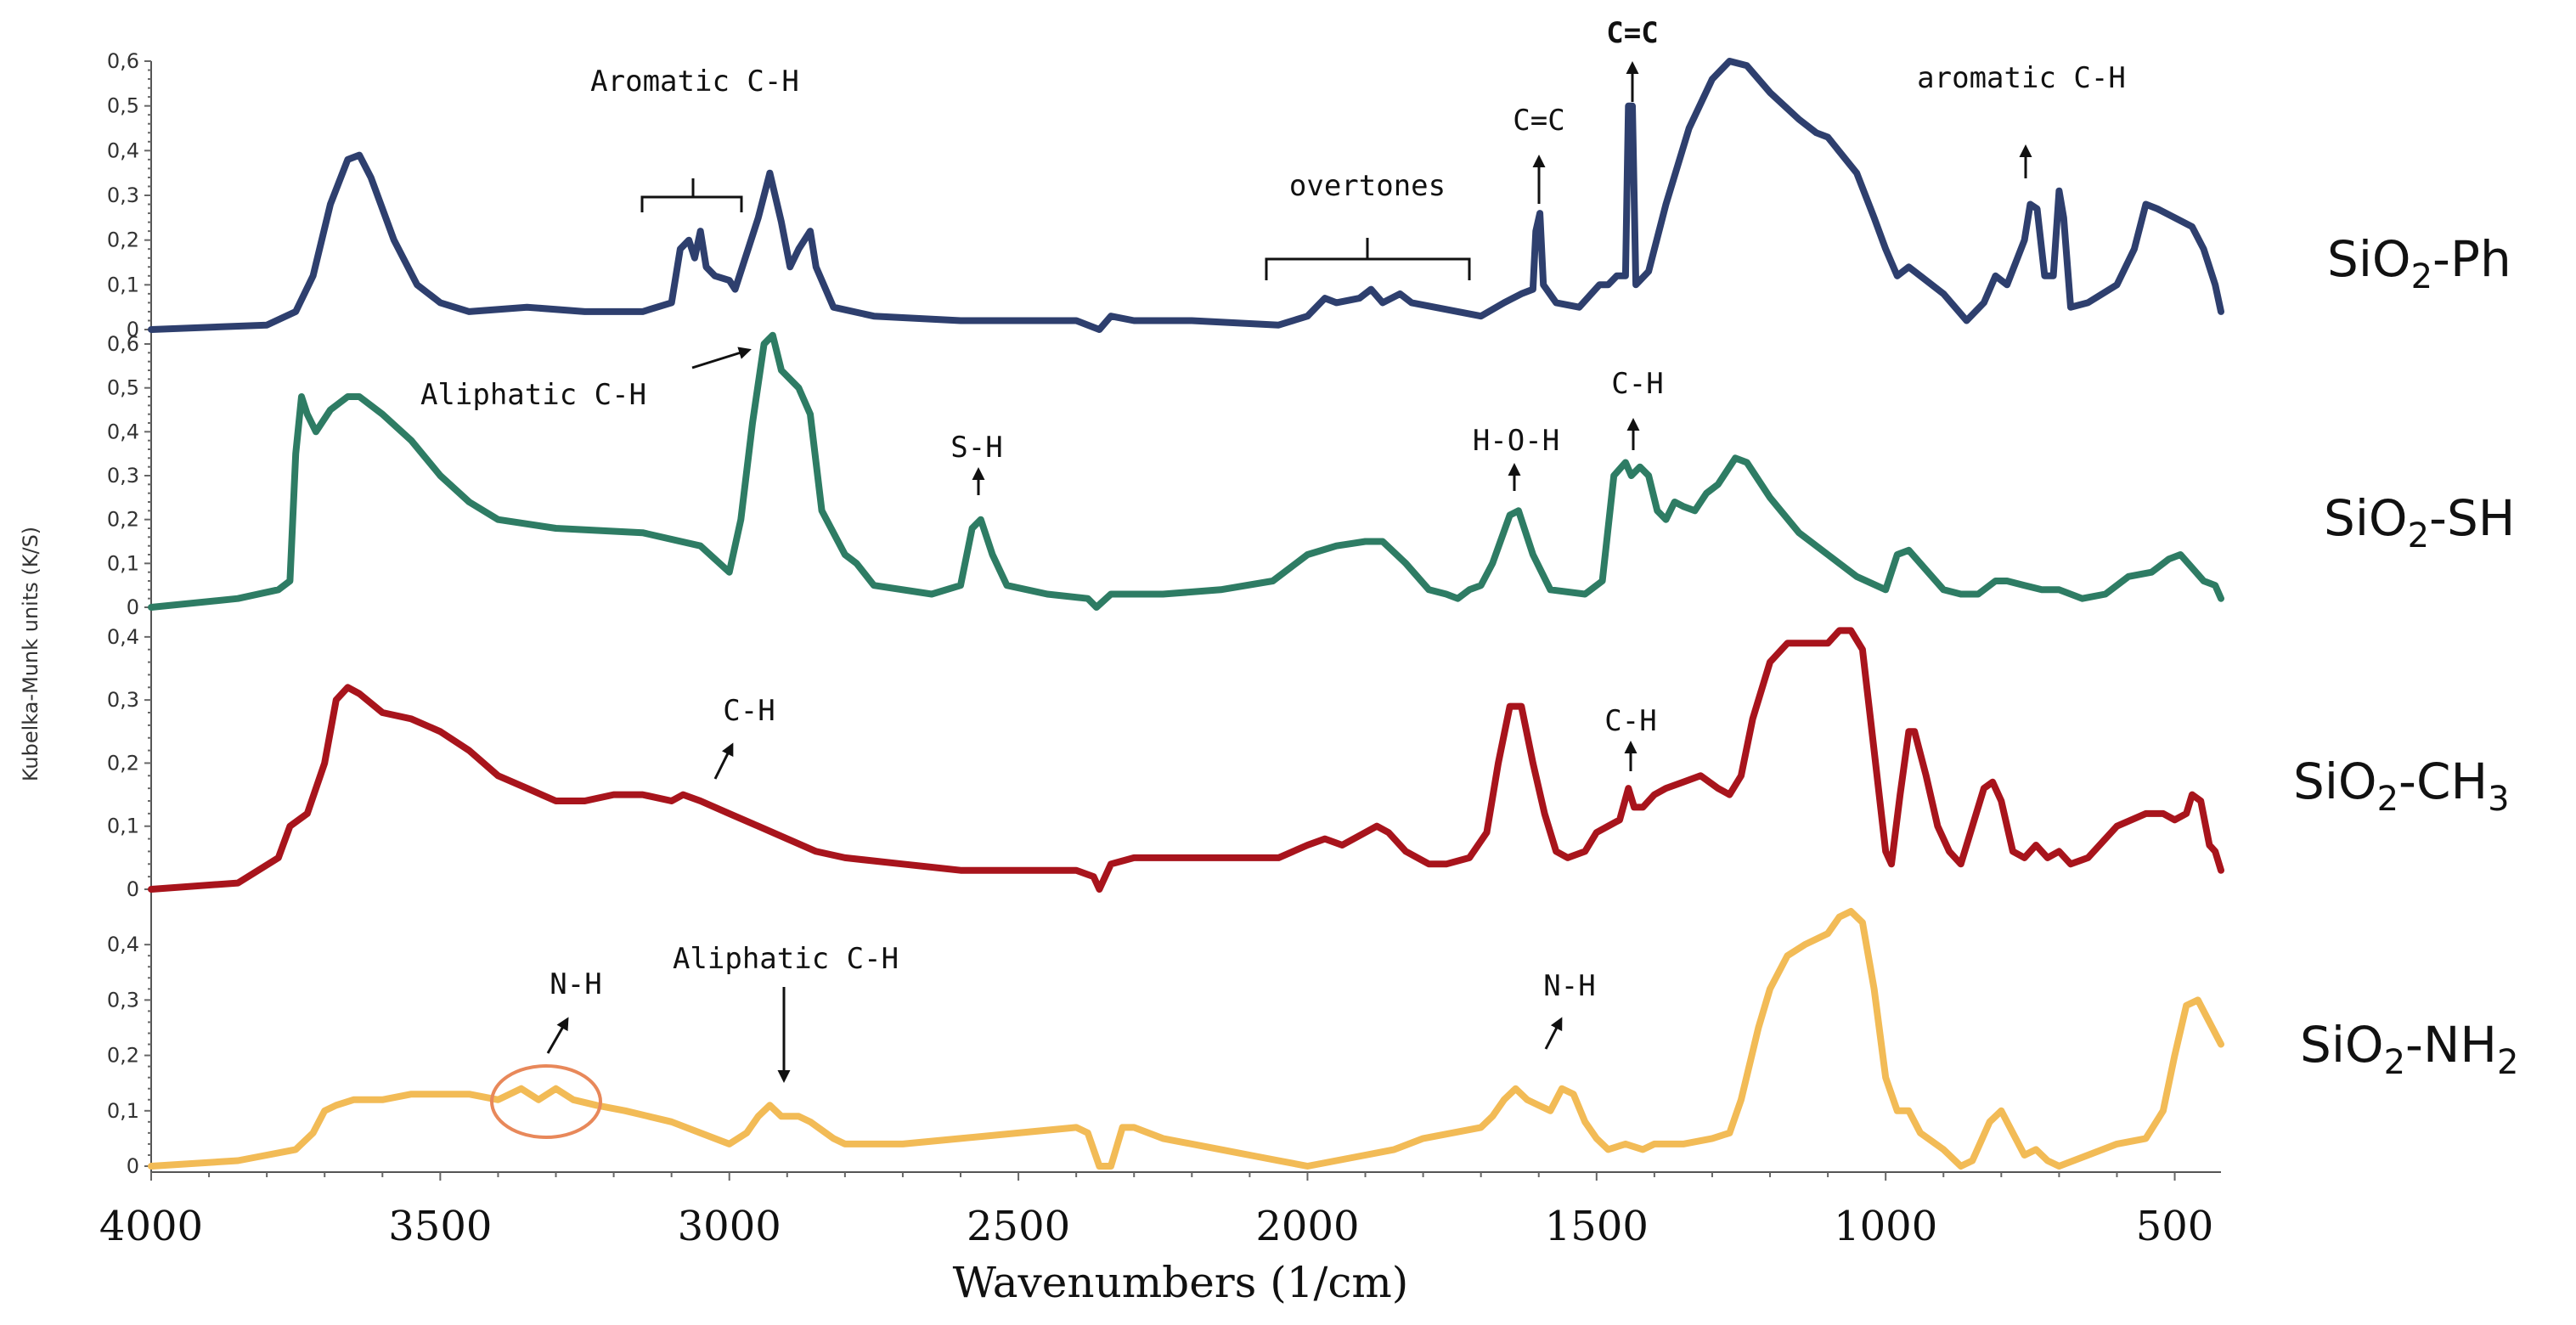 The width and height of the screenshot is (2576, 1325). What do you see at coordinates (533, 395) in the screenshot?
I see `annotation-aliphatic-ch-sh: Aliphatic C-H` at bounding box center [533, 395].